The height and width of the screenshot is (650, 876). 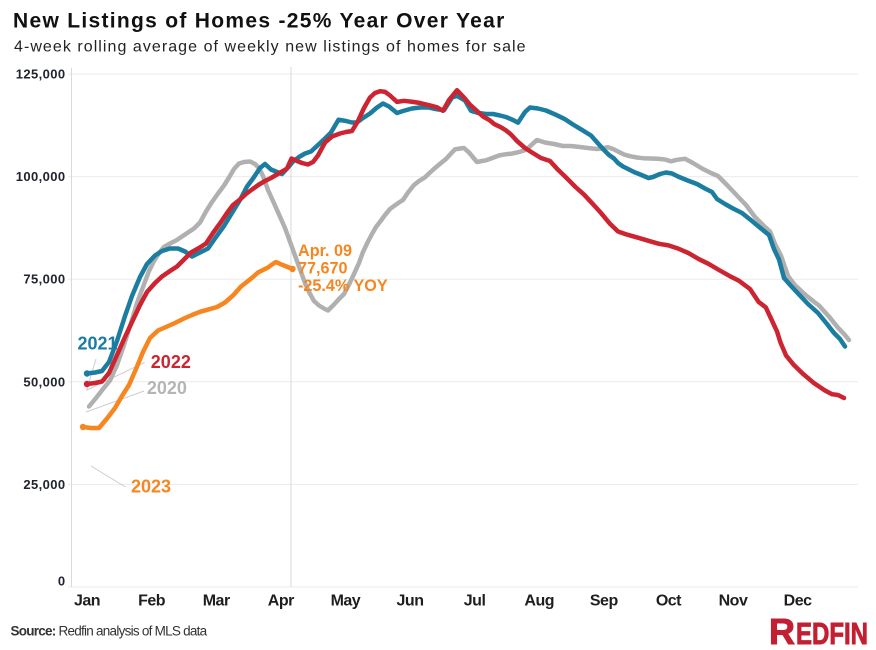 What do you see at coordinates (41, 74) in the screenshot?
I see `svg-text: 125,000` at bounding box center [41, 74].